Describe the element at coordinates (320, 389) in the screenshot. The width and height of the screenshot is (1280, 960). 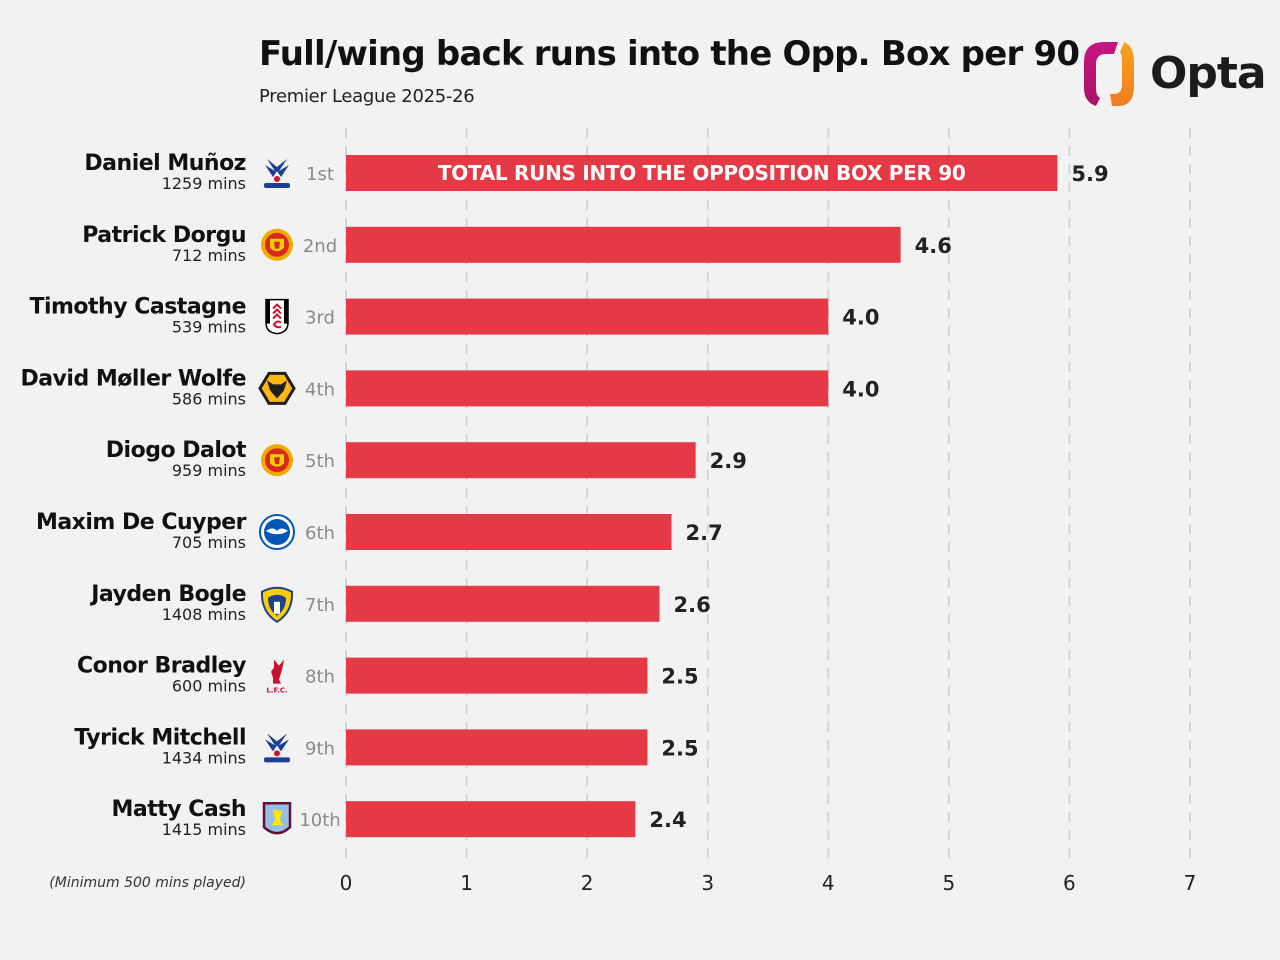
I see `player-rank: 4th` at that location.